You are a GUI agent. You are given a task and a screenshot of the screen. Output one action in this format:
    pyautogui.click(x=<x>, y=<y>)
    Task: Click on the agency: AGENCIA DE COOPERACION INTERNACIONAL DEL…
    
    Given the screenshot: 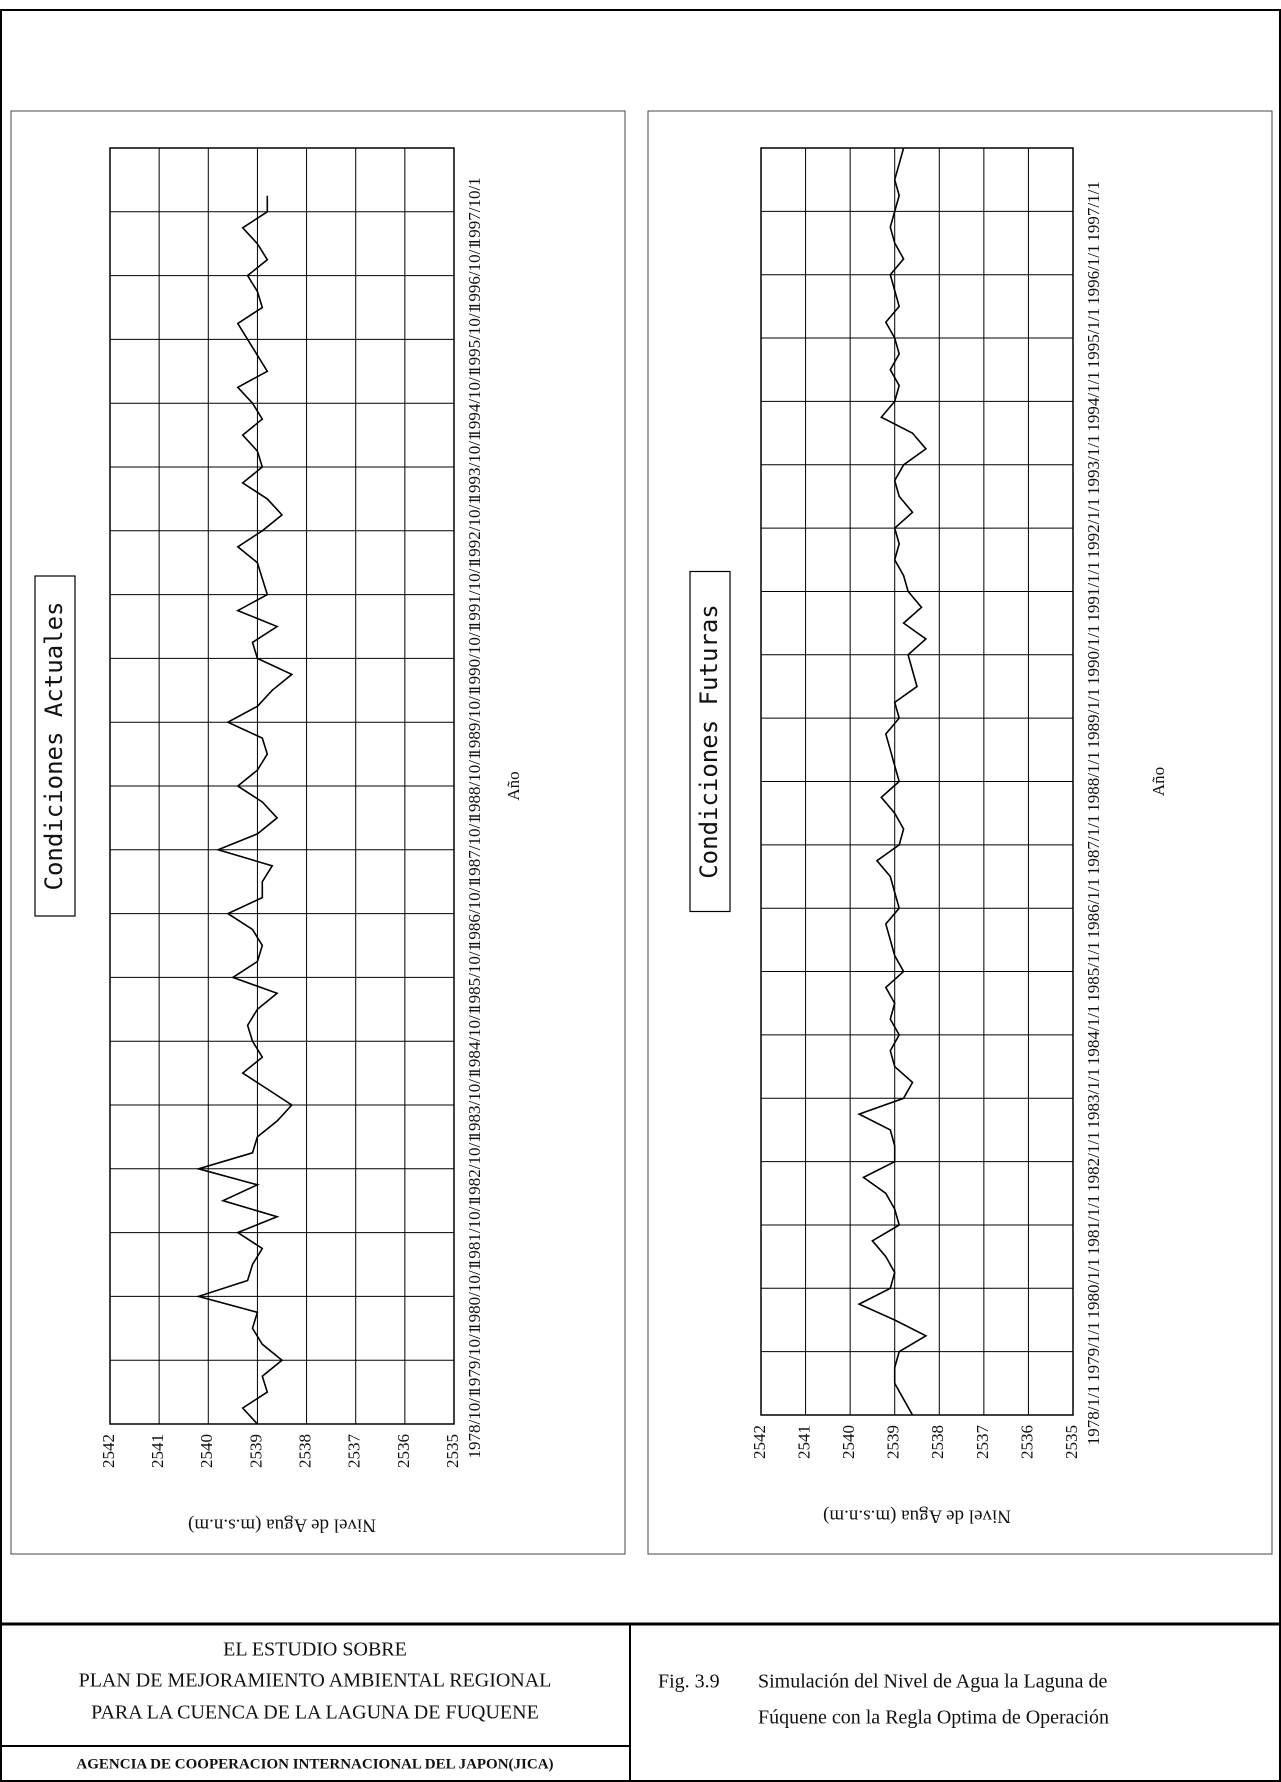 What is the action you would take?
    pyautogui.click(x=314, y=1764)
    